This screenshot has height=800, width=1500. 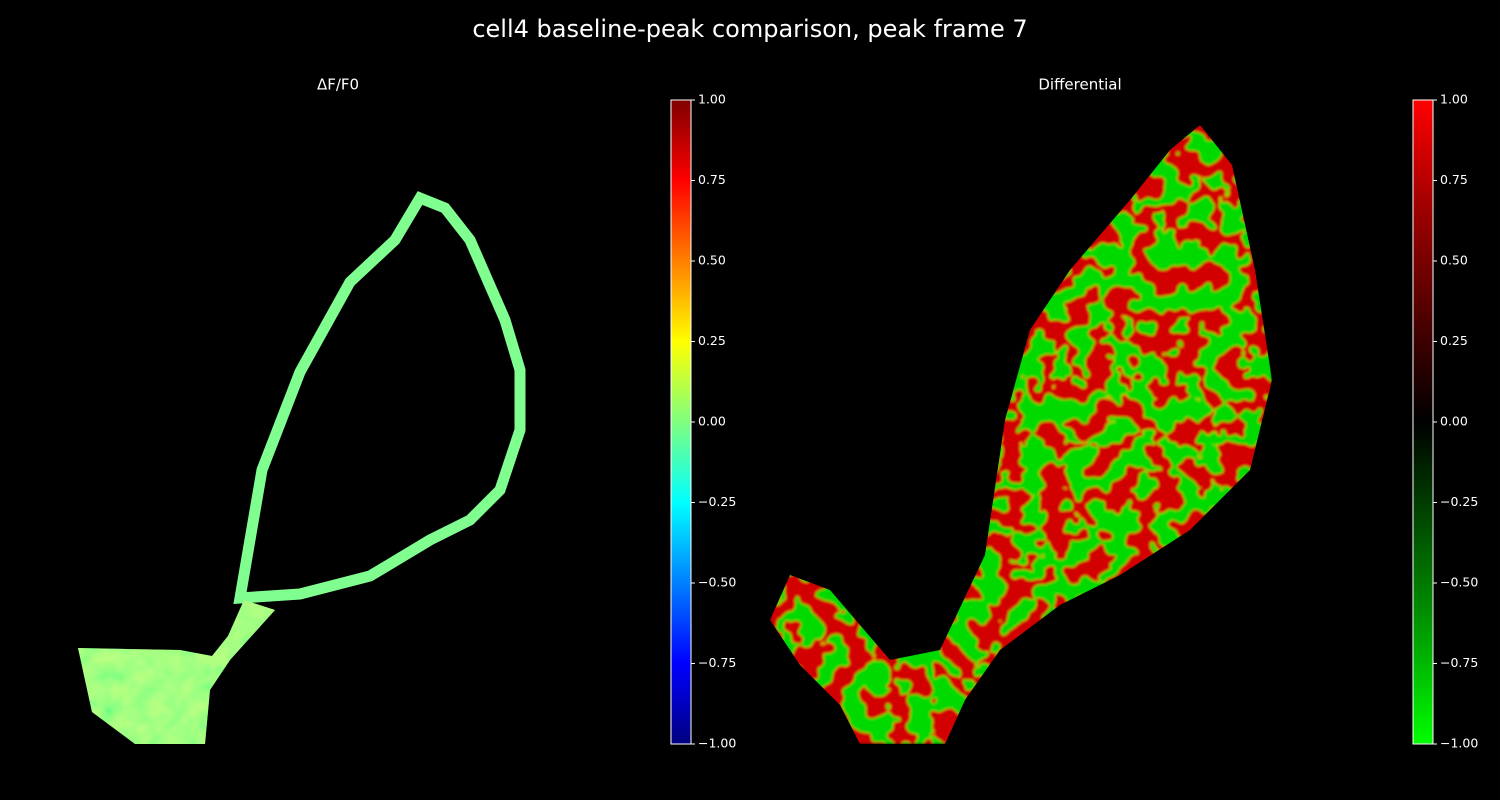 What do you see at coordinates (176, 672) in the screenshot?
I see `cell-body-tint` at bounding box center [176, 672].